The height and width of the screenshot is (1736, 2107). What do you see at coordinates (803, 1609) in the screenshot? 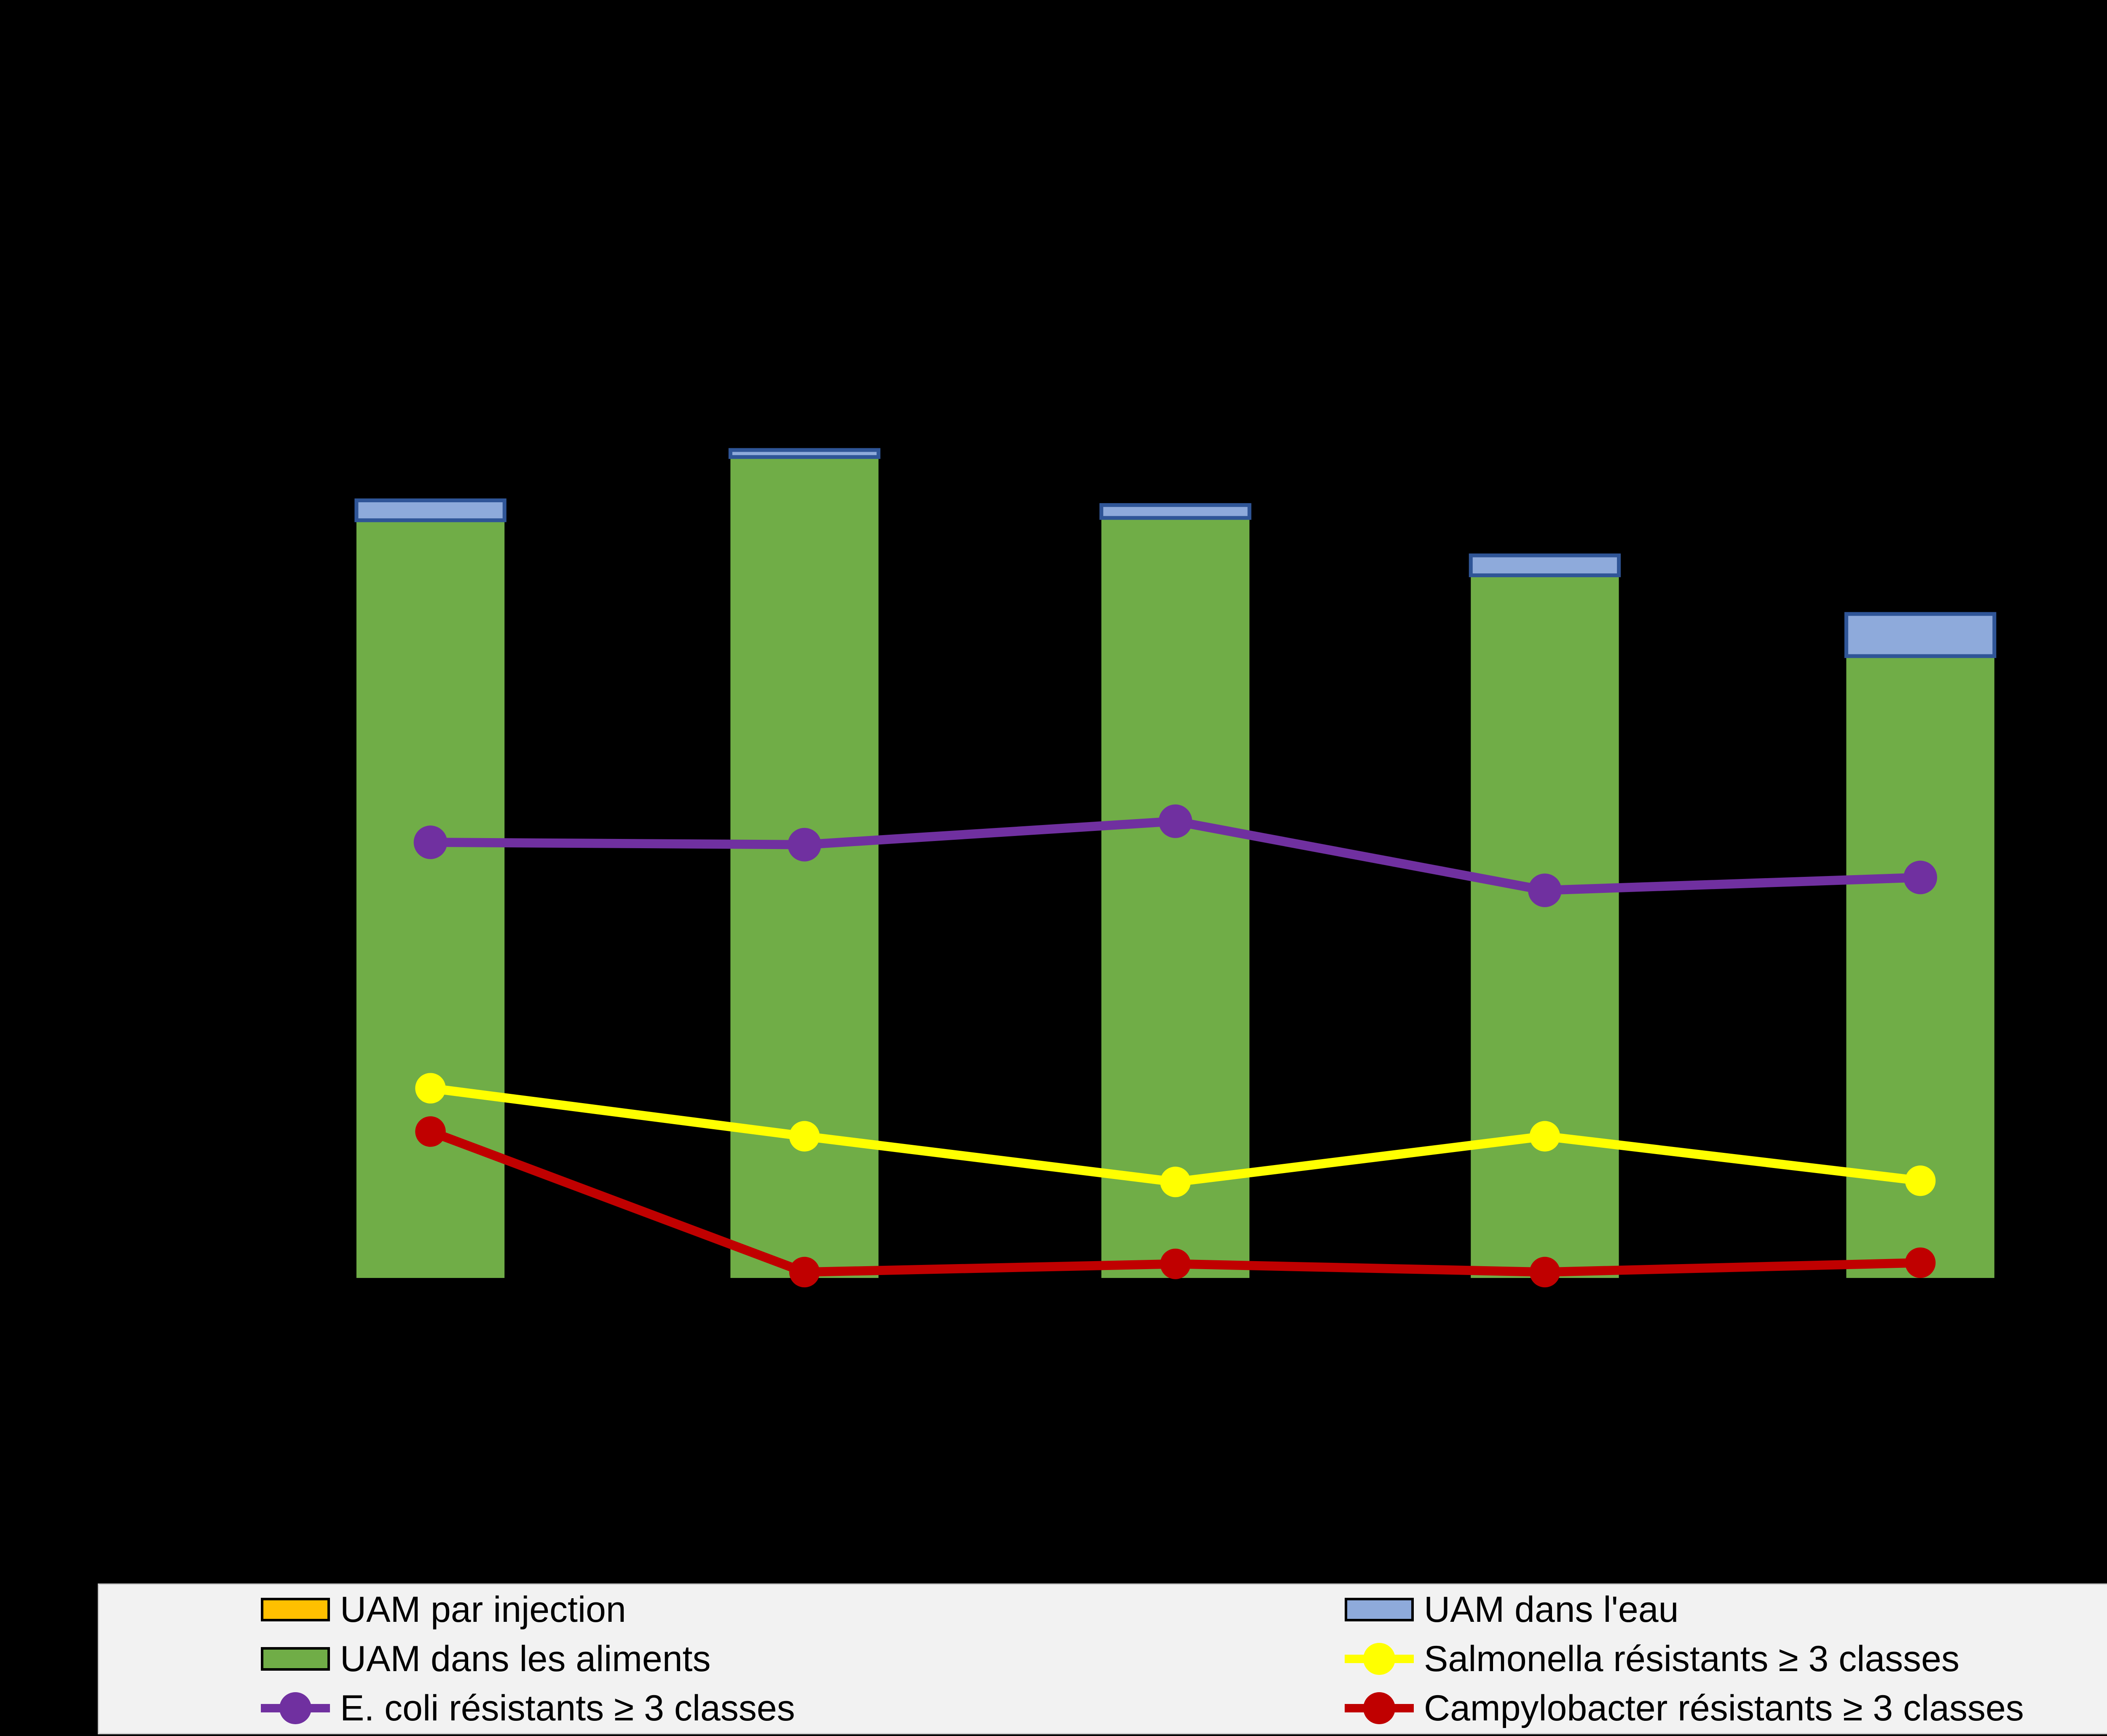
I see `legend-item-uam-injection: UAM par injection` at bounding box center [803, 1609].